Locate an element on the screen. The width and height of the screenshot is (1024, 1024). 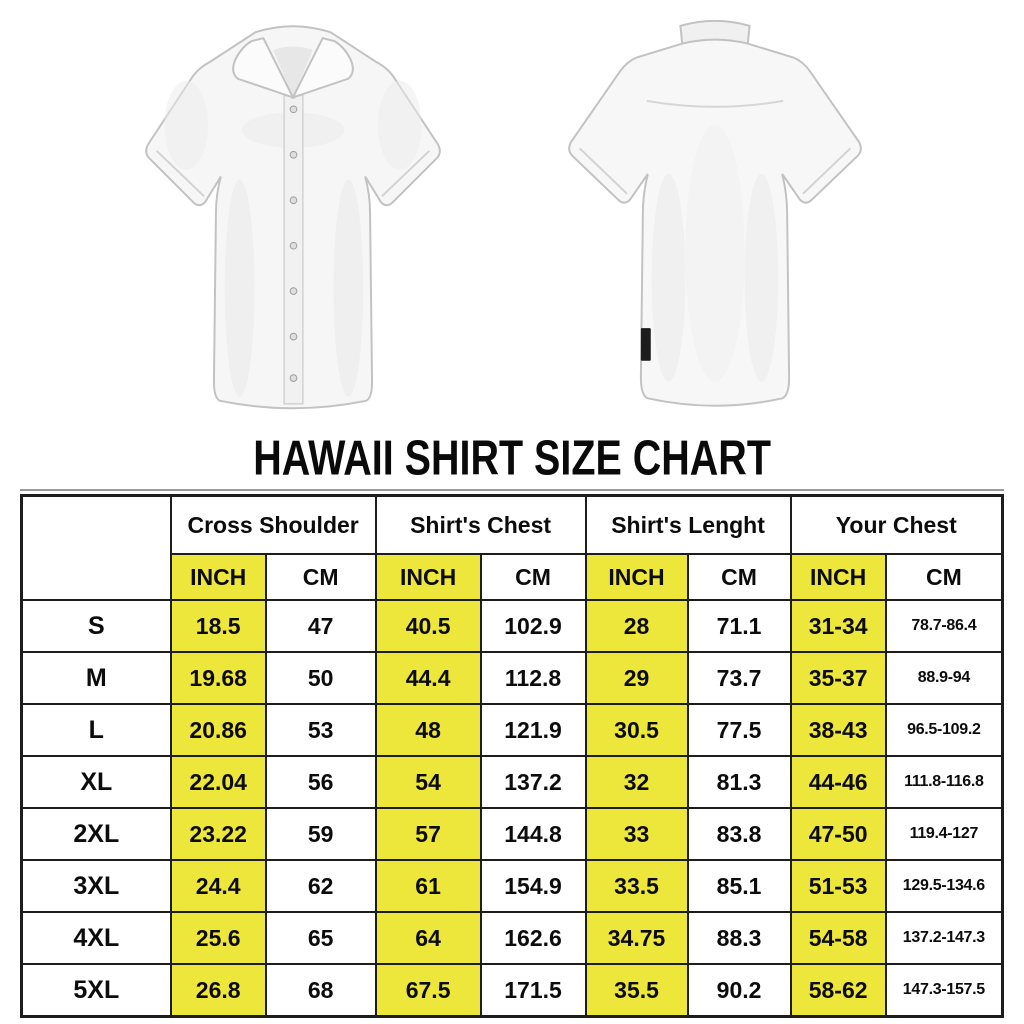
size-value: 68 is located at coordinates (320, 990).